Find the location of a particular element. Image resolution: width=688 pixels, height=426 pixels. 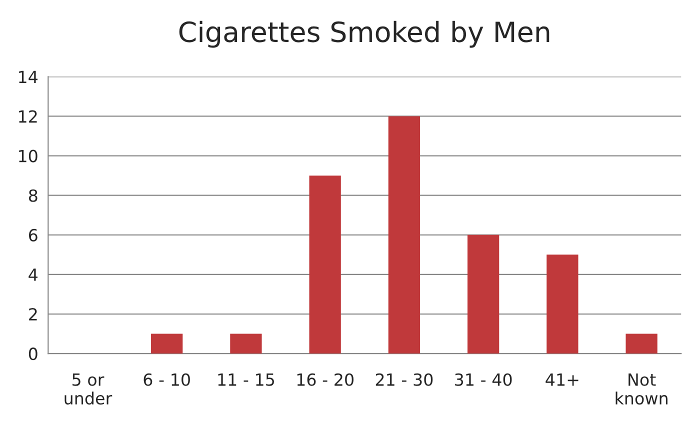

y-tick-label: 4 is located at coordinates (33, 274).